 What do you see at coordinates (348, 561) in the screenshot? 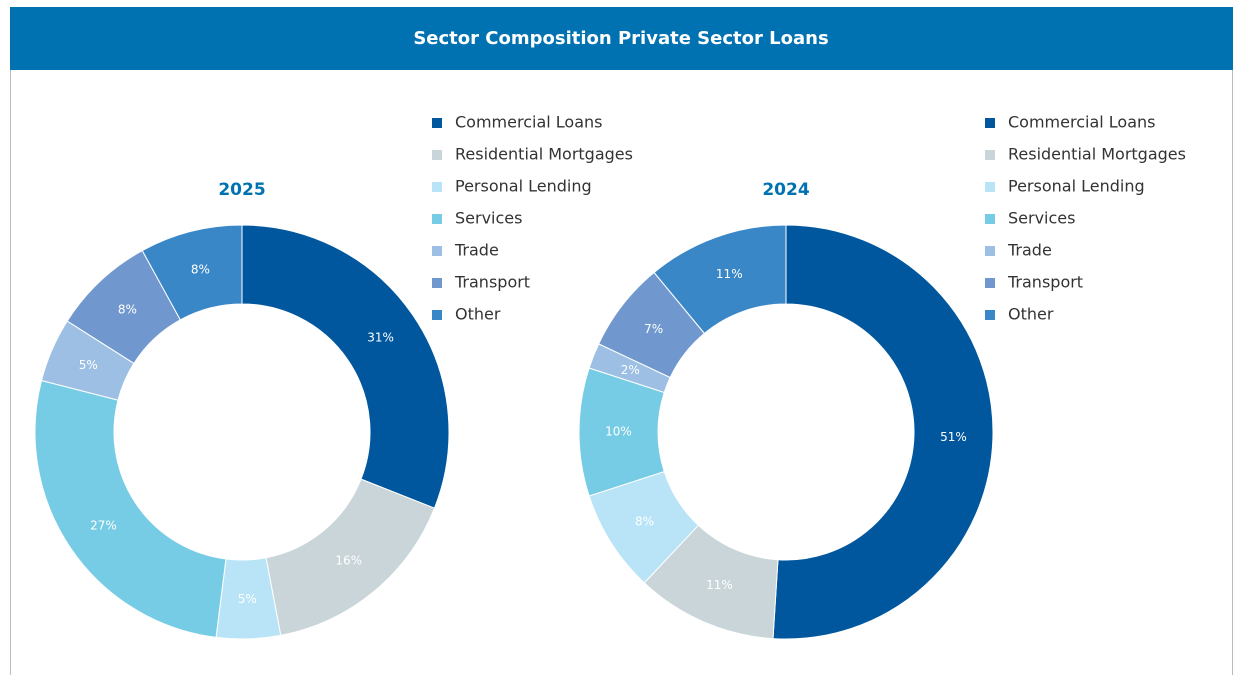
I see `data-label: 16%` at bounding box center [348, 561].